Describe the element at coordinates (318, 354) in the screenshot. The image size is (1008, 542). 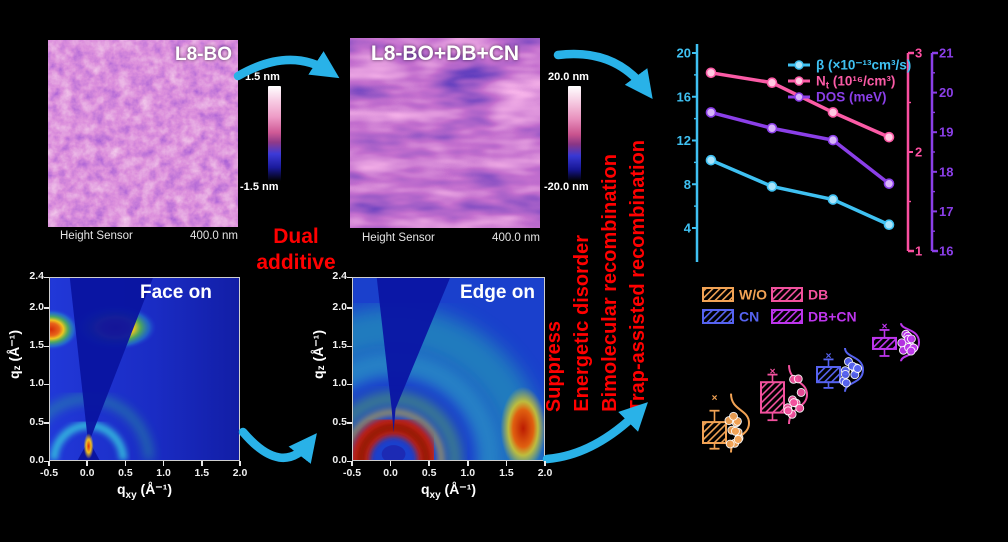
I see `giwaxs-edge-ylabel: qz (Å⁻¹)` at that location.